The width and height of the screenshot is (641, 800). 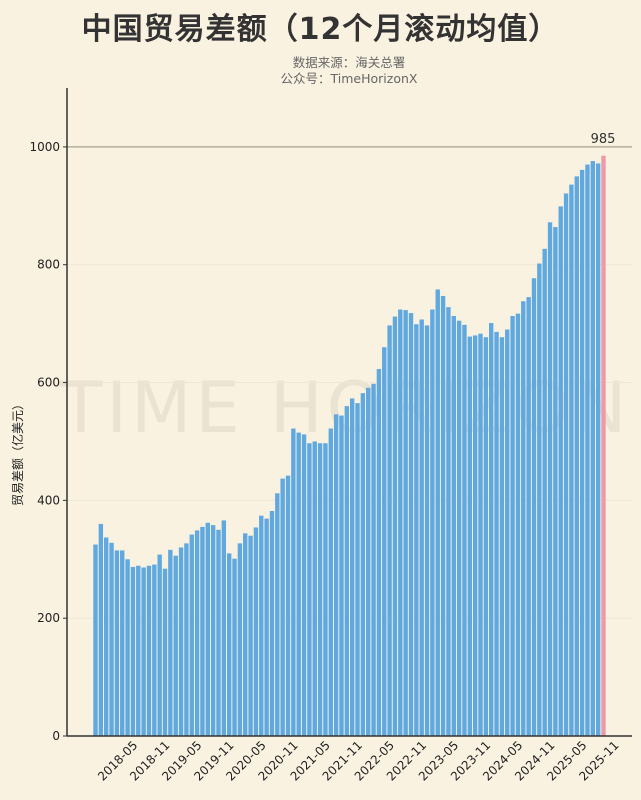 What do you see at coordinates (44, 147) in the screenshot?
I see `y-tick-label: 1000` at bounding box center [44, 147].